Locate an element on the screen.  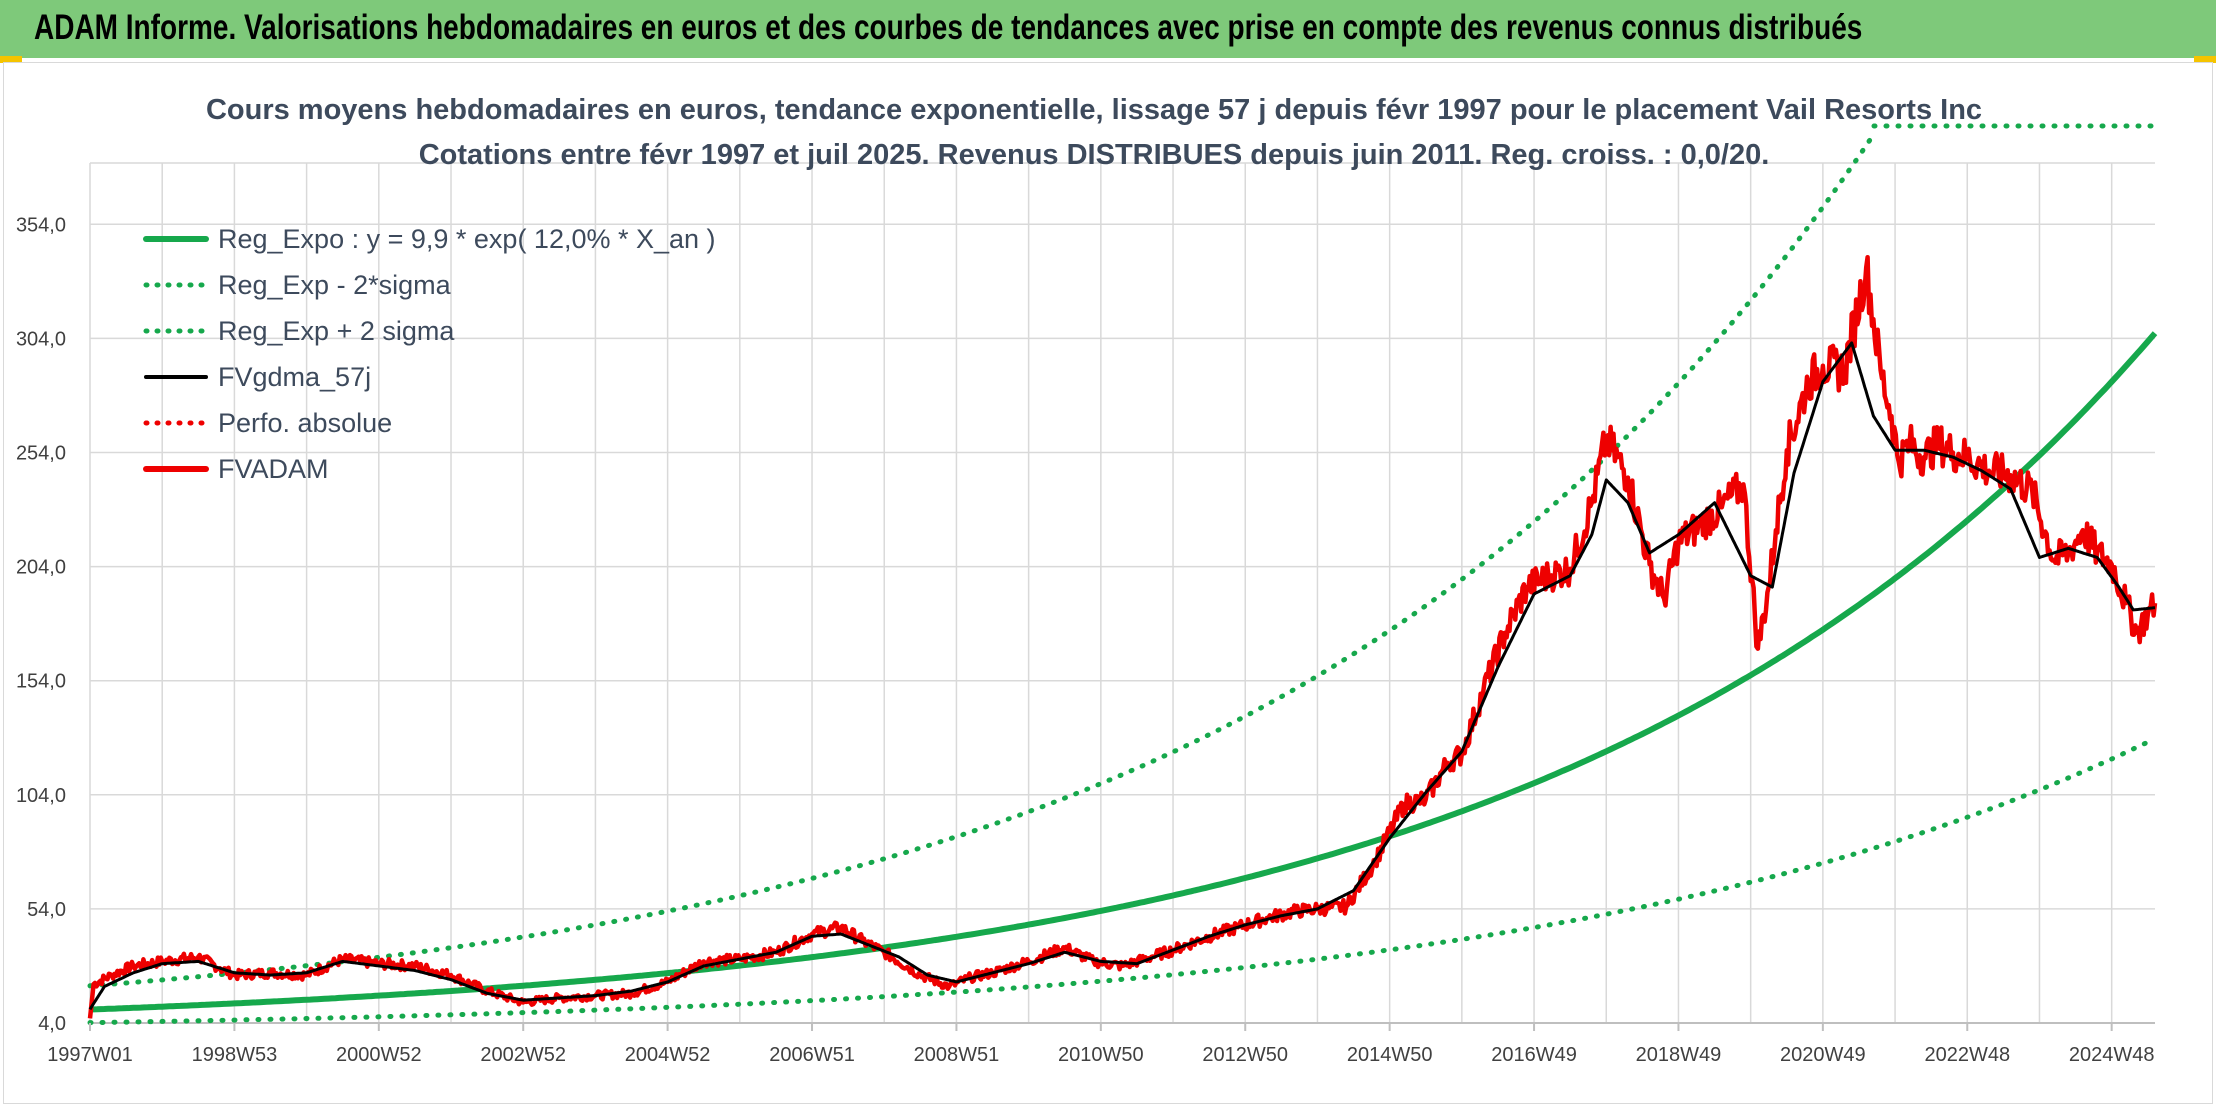
x-tick-label: 2002W52 is located at coordinates (523, 1055).